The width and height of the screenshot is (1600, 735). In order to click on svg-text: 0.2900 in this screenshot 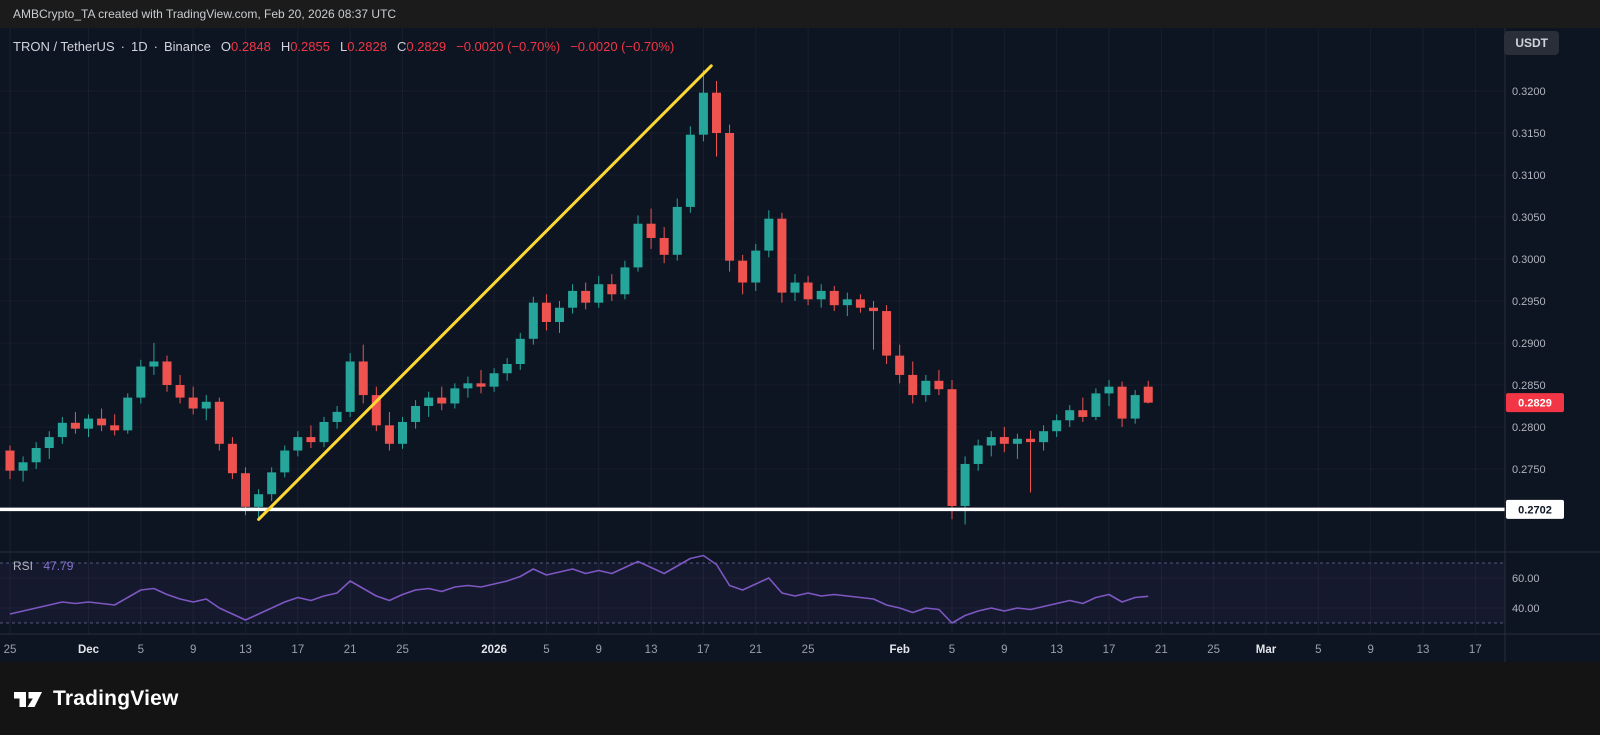, I will do `click(1529, 344)`.